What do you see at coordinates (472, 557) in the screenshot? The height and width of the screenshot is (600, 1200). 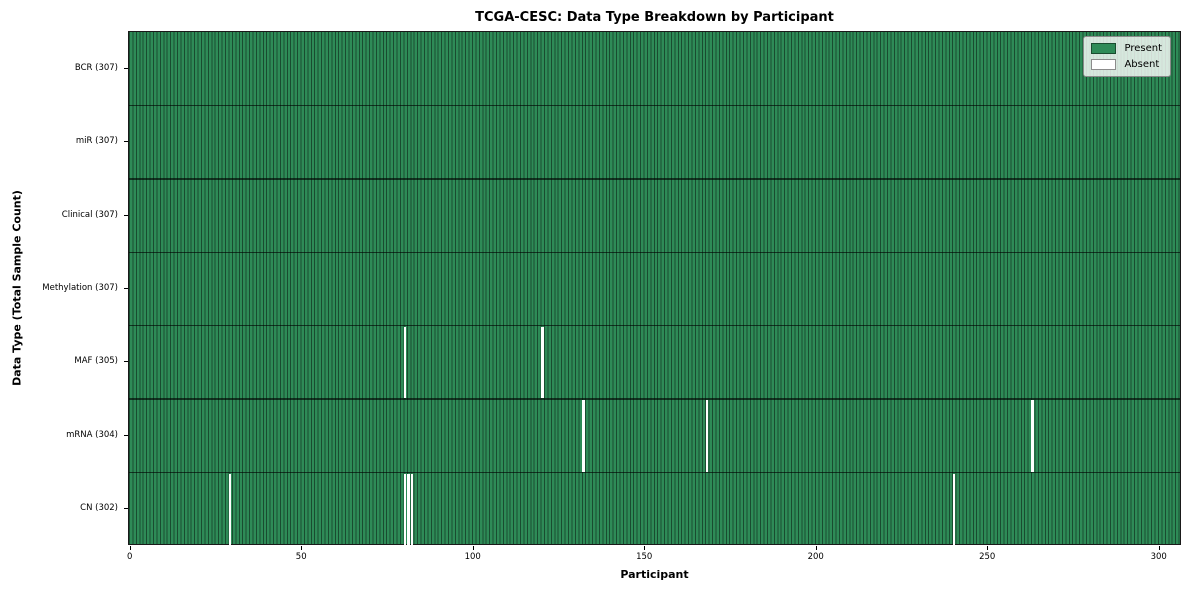 I see `x-tick-label-100: 100` at bounding box center [472, 557].